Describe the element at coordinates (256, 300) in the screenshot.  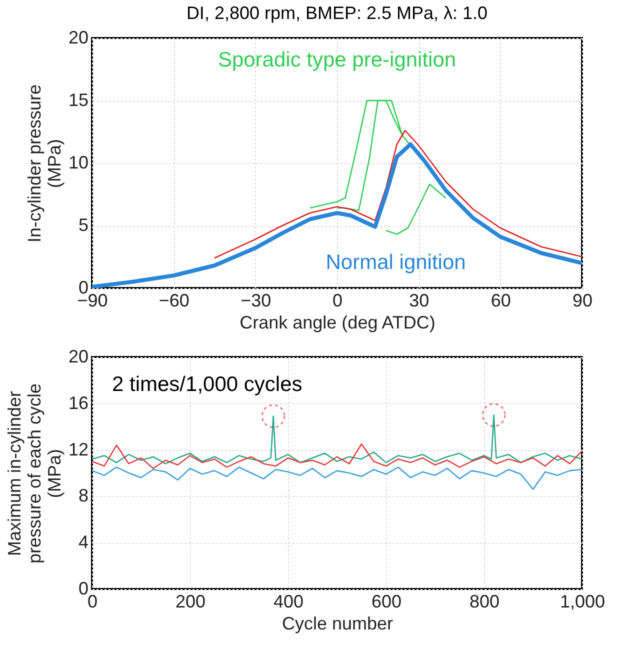
I see `x-tick-label: −30` at that location.